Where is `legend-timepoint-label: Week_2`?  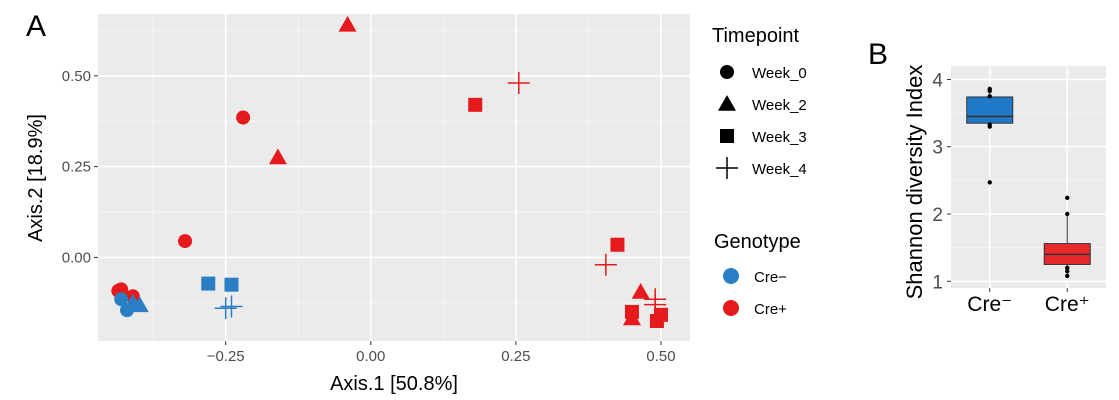
legend-timepoint-label: Week_2 is located at coordinates (779, 105).